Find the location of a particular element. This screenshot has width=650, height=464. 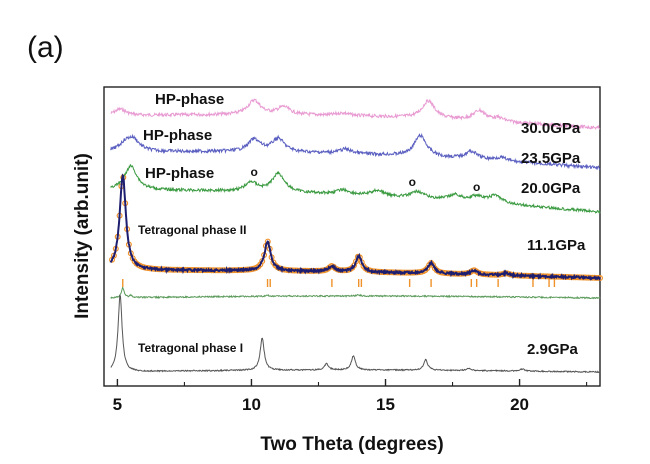

x-tick-label: 20 is located at coordinates (519, 404).